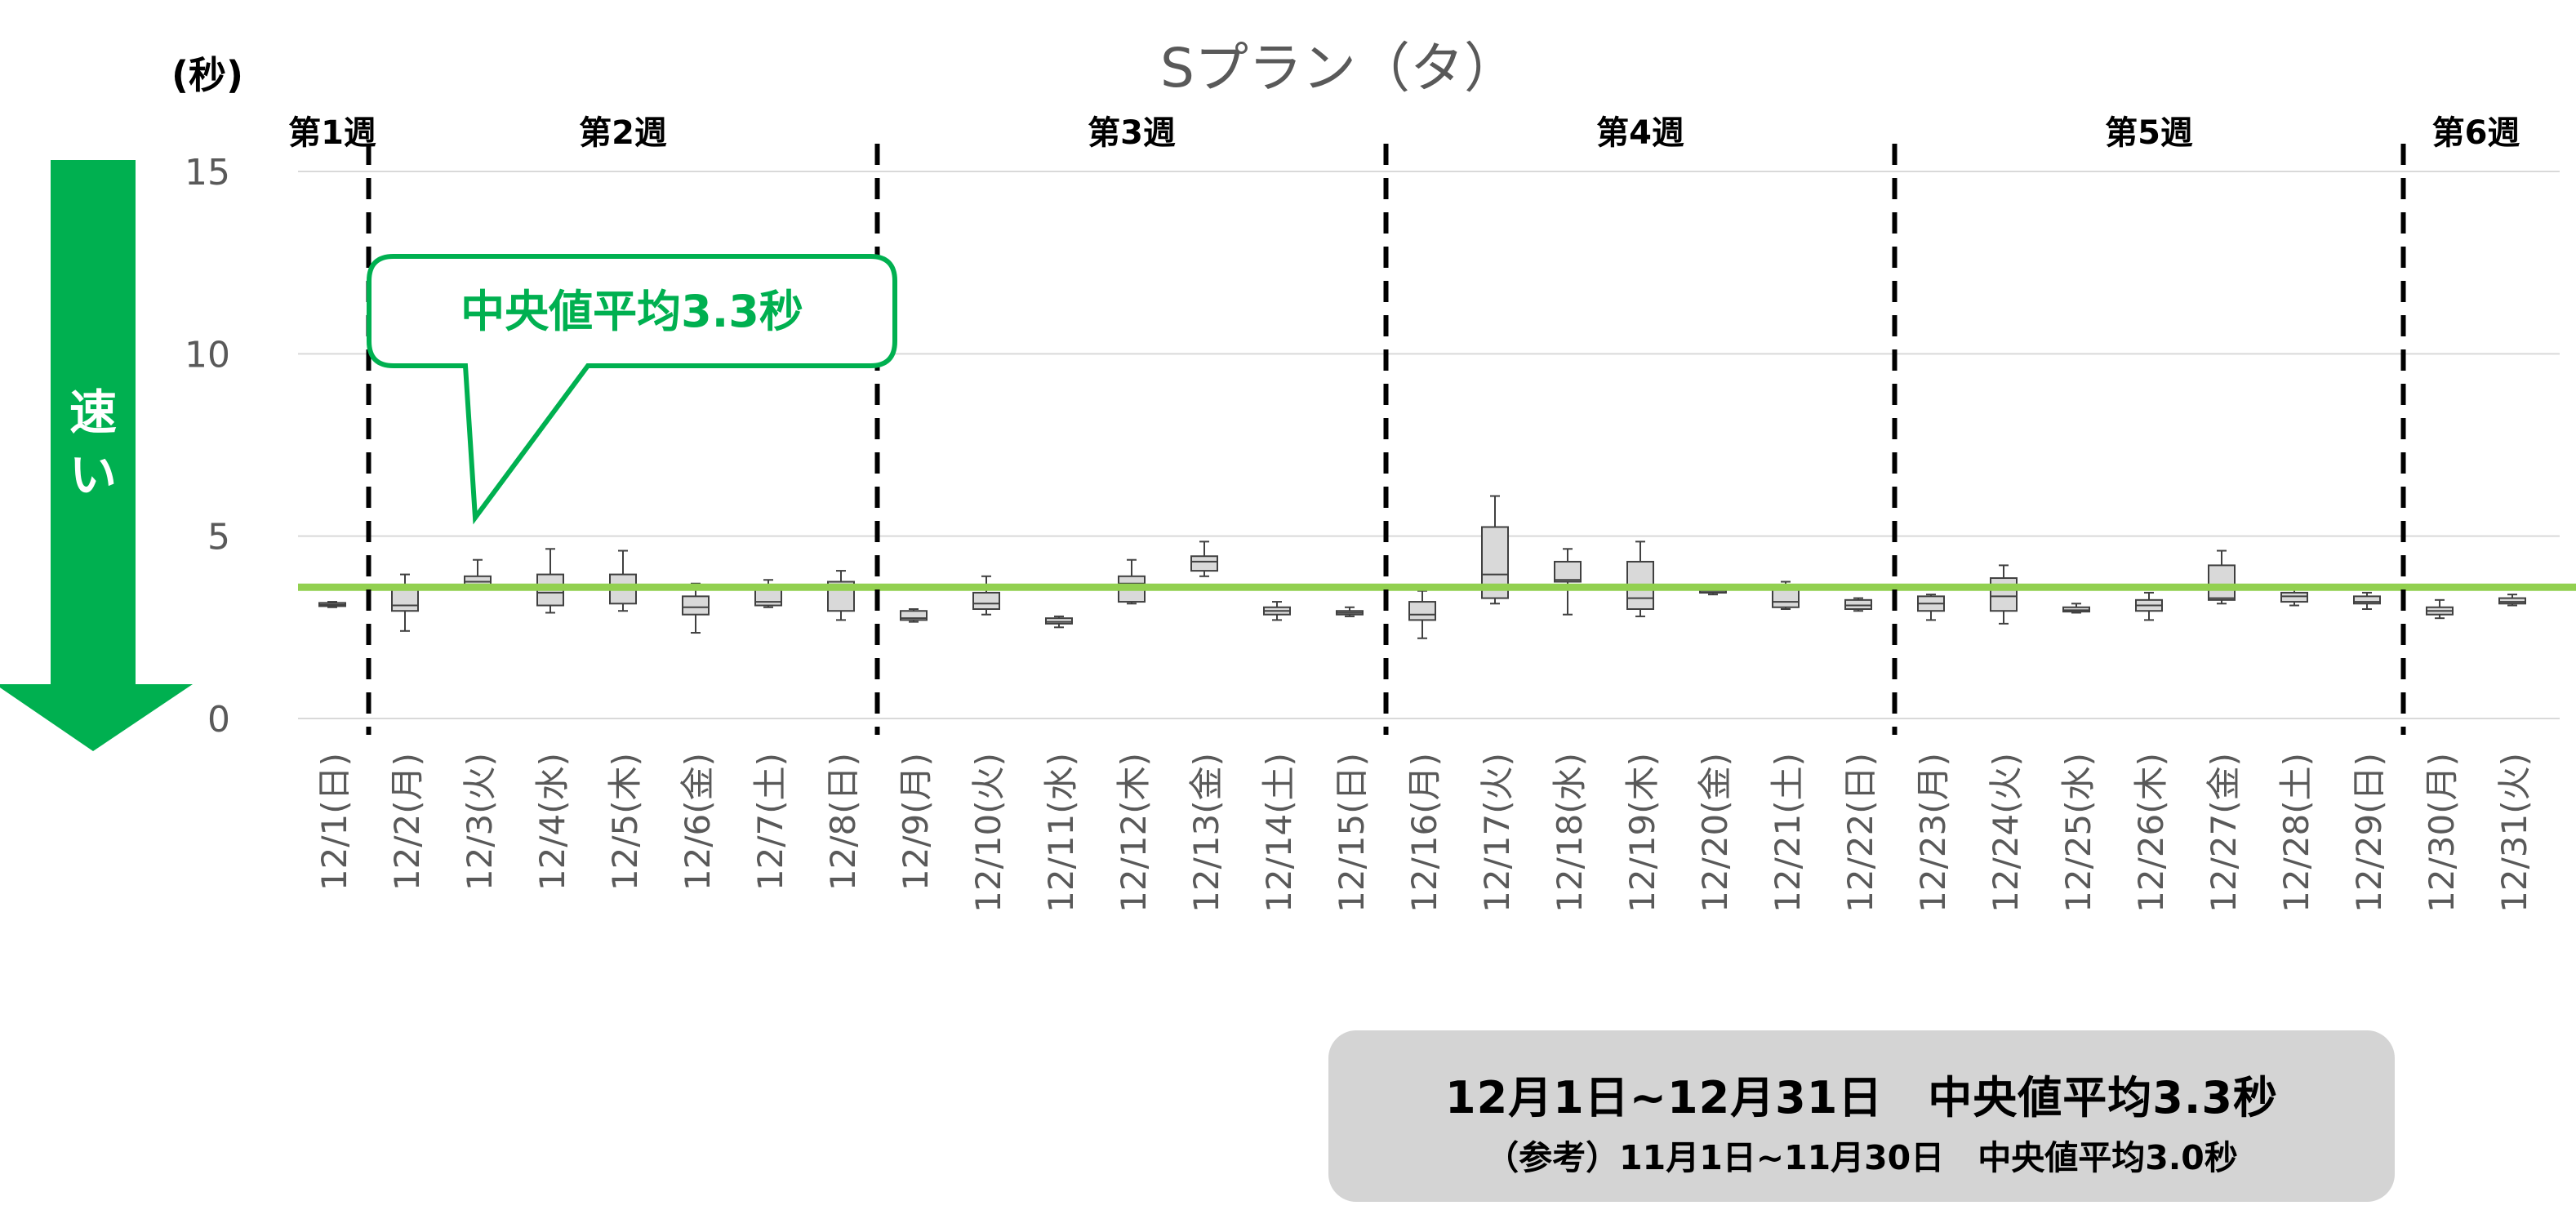  I want to click on x-tick-label: 12/4(水), so click(552, 822).